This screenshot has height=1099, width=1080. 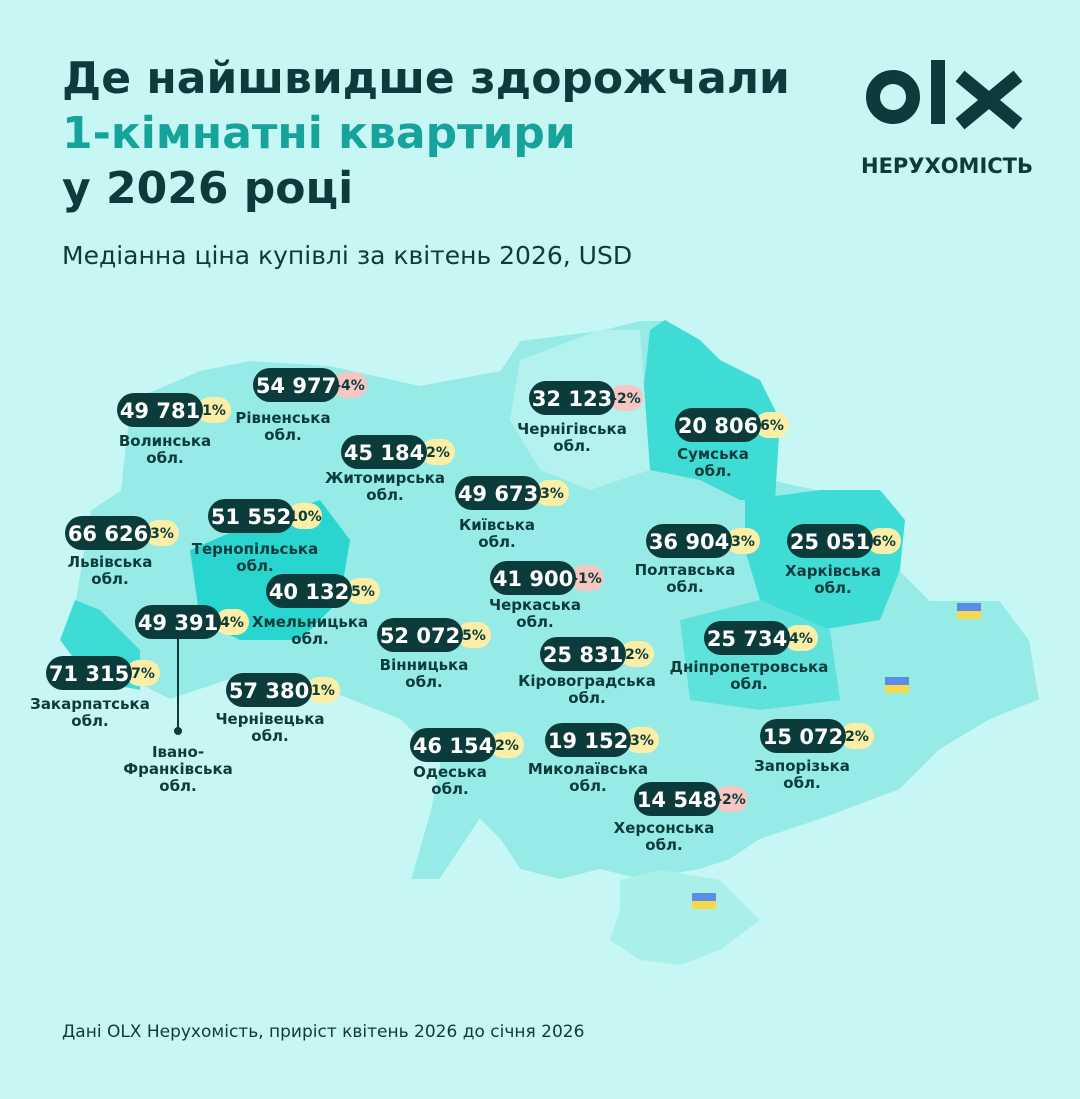 What do you see at coordinates (833, 571) in the screenshot?
I see `region-name: Харківська` at bounding box center [833, 571].